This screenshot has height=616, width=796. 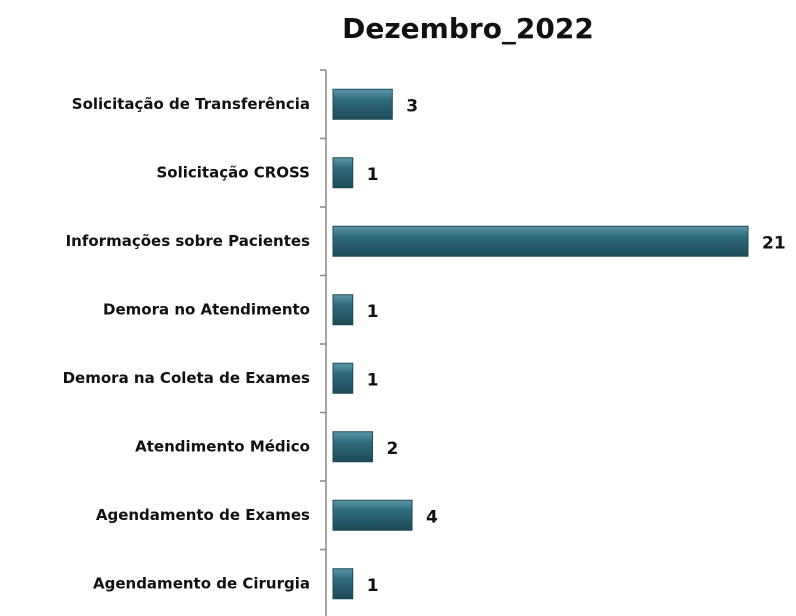 What do you see at coordinates (468, 28) in the screenshot?
I see `chart-title: Dezembro_2022` at bounding box center [468, 28].